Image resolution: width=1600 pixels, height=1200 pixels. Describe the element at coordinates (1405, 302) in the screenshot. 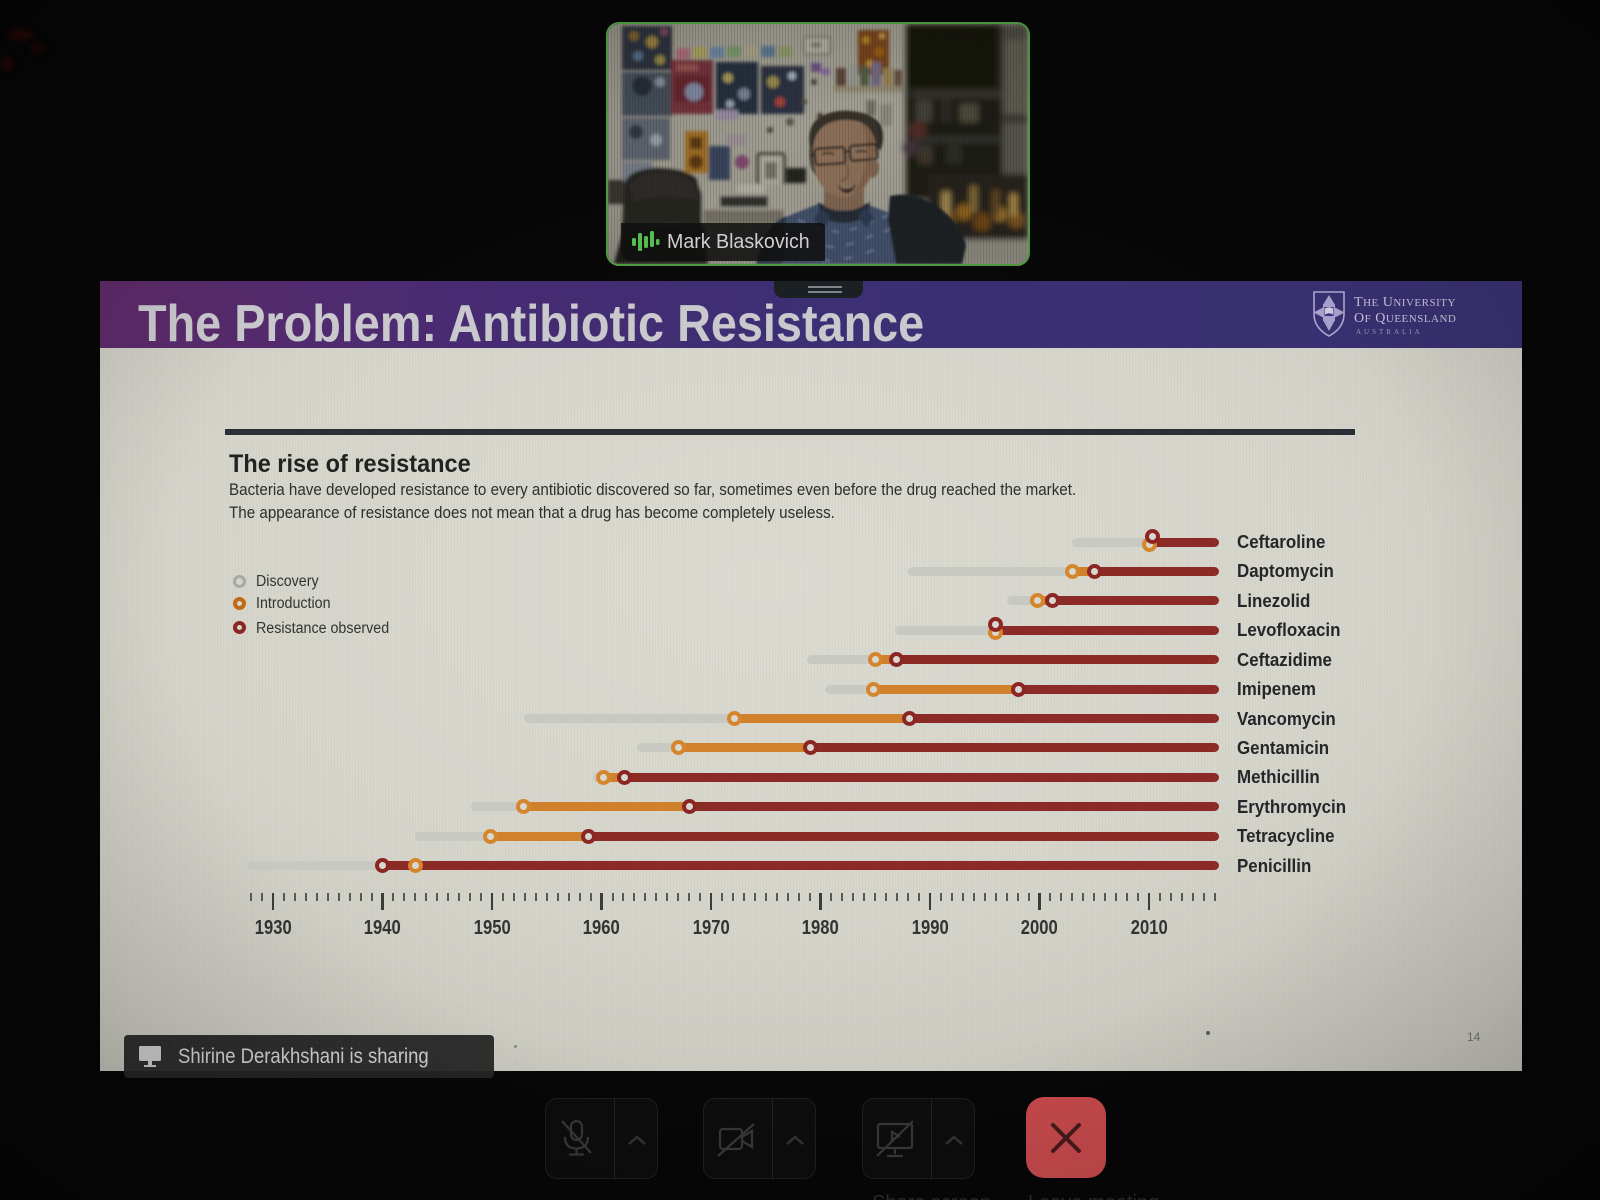

I see `svg-text: THE UNIVERSITY` at that location.